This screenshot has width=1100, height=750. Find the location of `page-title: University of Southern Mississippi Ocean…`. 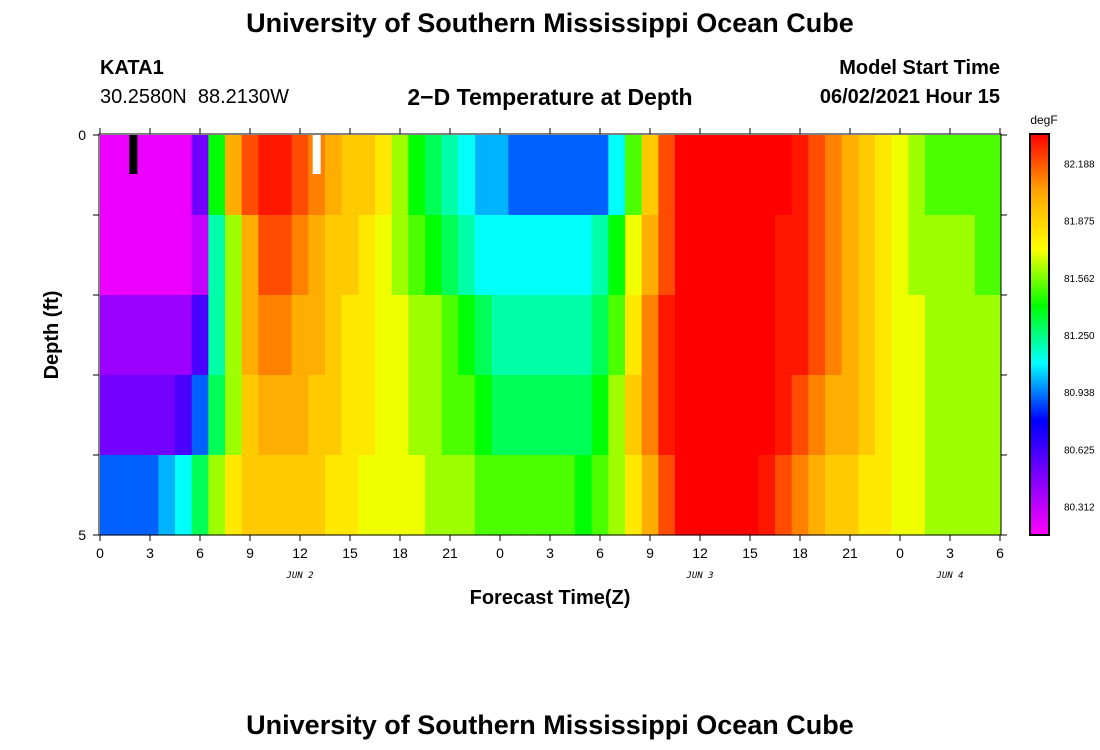

page-title: University of Southern Mississippi Ocean… is located at coordinates (550, 23).